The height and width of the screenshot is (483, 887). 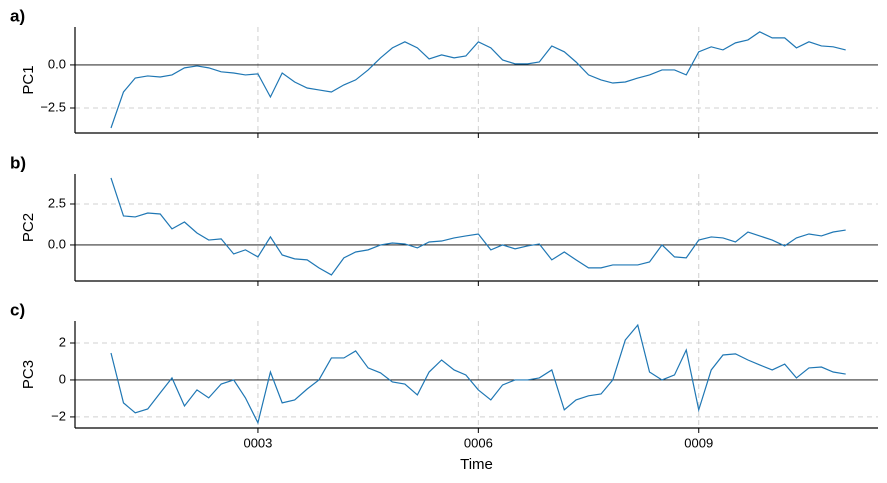 What do you see at coordinates (62, 378) in the screenshot?
I see `y-tick-label: 0` at bounding box center [62, 378].